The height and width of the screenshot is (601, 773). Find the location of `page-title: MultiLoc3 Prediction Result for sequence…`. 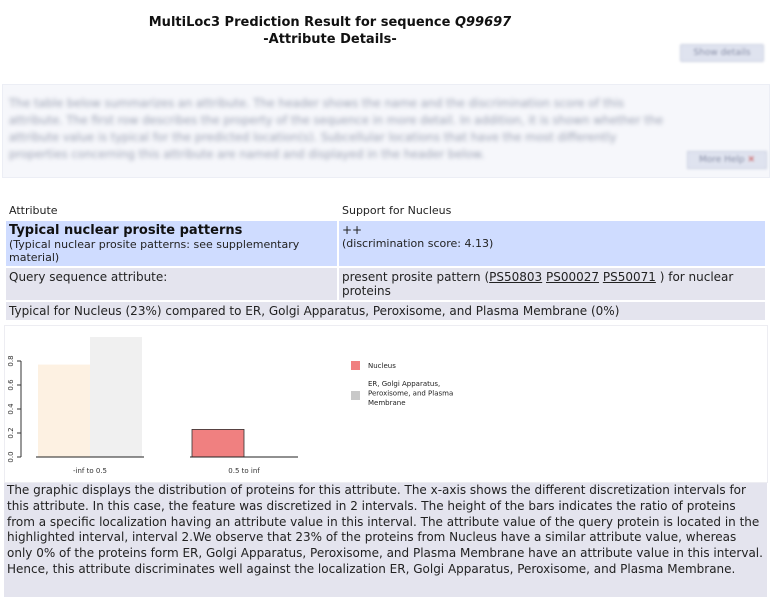

page-title: MultiLoc3 Prediction Result for sequence… is located at coordinates (330, 31).